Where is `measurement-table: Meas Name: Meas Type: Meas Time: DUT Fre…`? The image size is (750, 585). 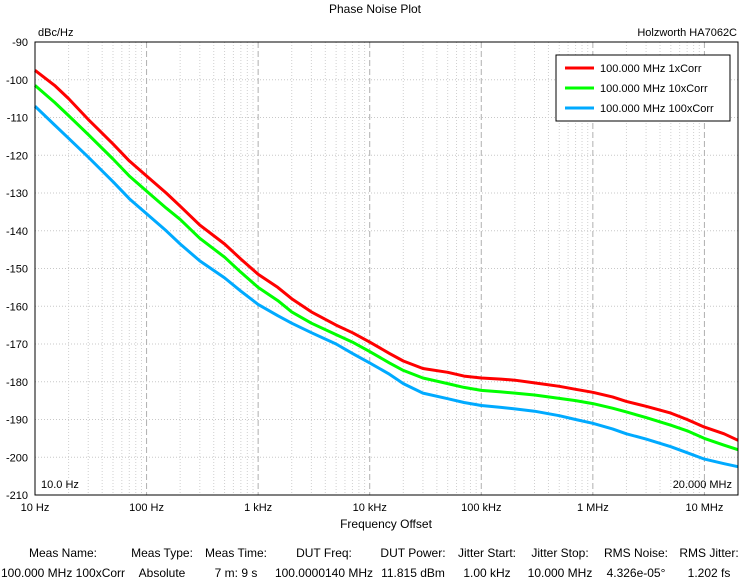 measurement-table: Meas Name: Meas Type: Meas Time: DUT Fre… is located at coordinates (375, 563).